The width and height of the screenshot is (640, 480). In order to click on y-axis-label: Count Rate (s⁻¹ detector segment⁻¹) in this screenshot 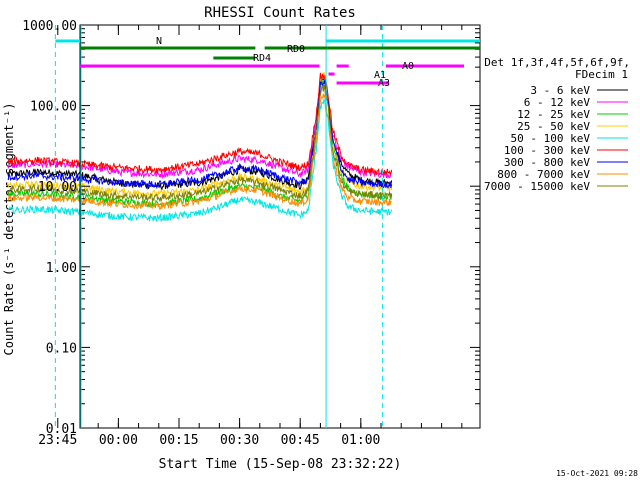, I will do `click(9, 229)`.